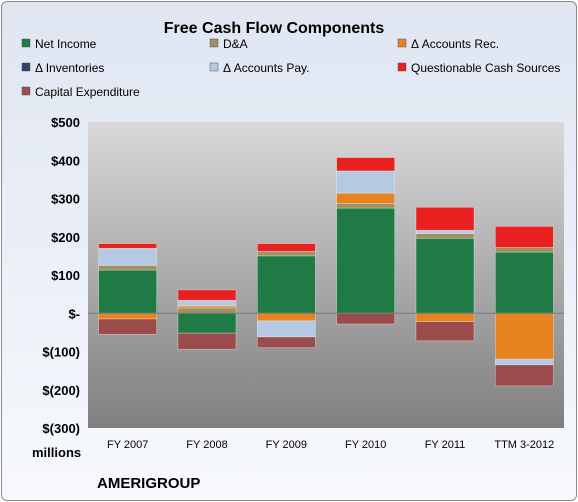  I want to click on y-axis: $(300) $(200) $(100) $- $100 $200 $300 $400 $500, so click(61, 275).